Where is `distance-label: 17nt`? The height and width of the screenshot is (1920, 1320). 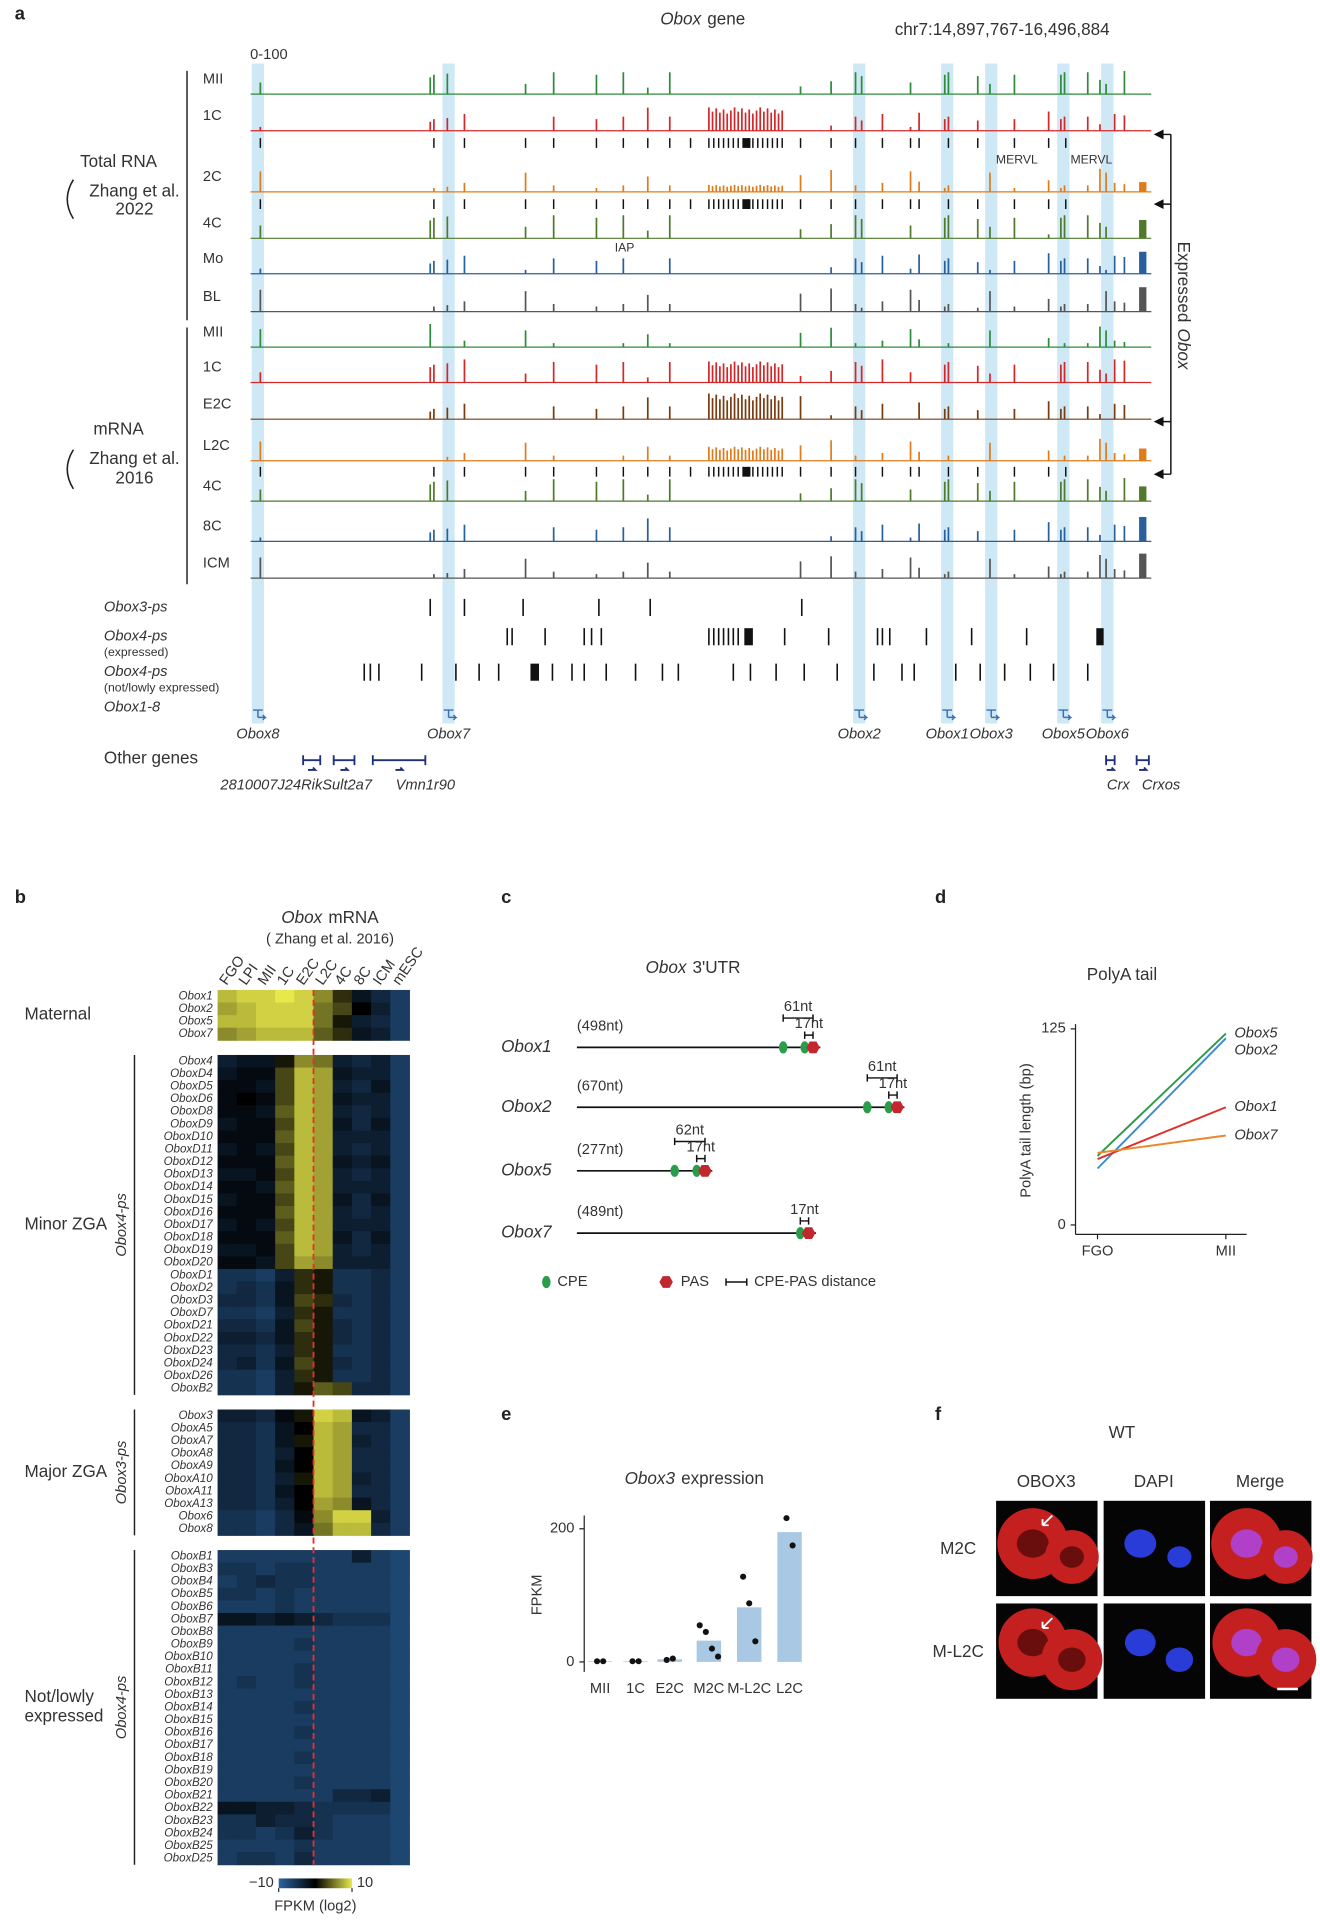 distance-label: 17nt is located at coordinates (893, 1084).